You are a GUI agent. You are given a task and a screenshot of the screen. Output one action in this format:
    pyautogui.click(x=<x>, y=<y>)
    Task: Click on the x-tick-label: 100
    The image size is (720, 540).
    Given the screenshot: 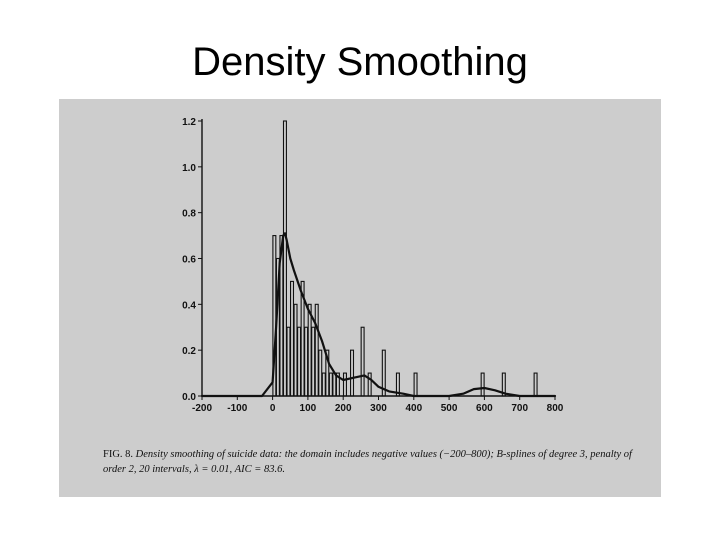 What is the action you would take?
    pyautogui.click(x=308, y=408)
    